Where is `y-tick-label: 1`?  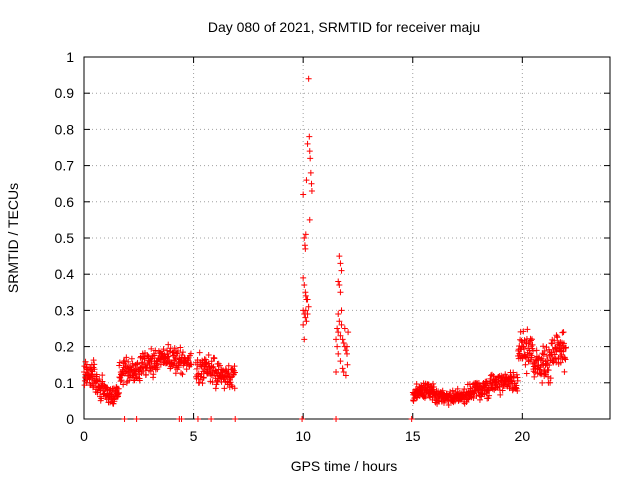
y-tick-label: 1 is located at coordinates (70, 57).